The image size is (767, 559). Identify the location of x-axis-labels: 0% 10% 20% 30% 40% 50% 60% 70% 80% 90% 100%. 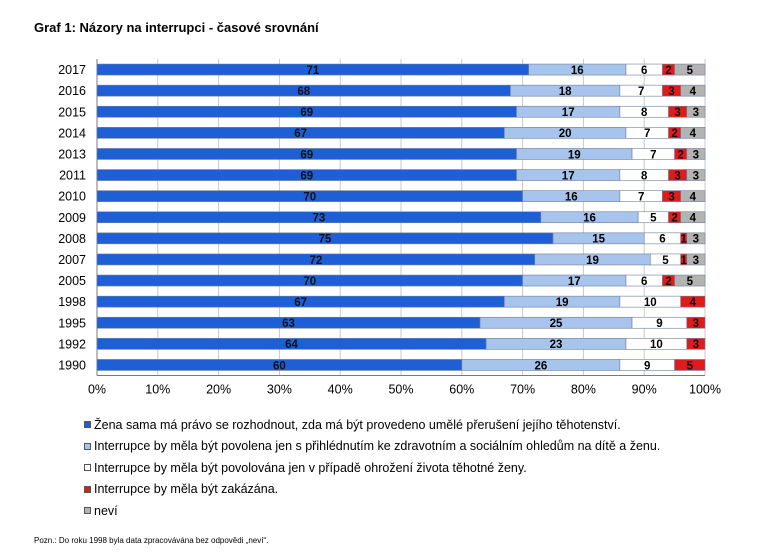
(404, 390).